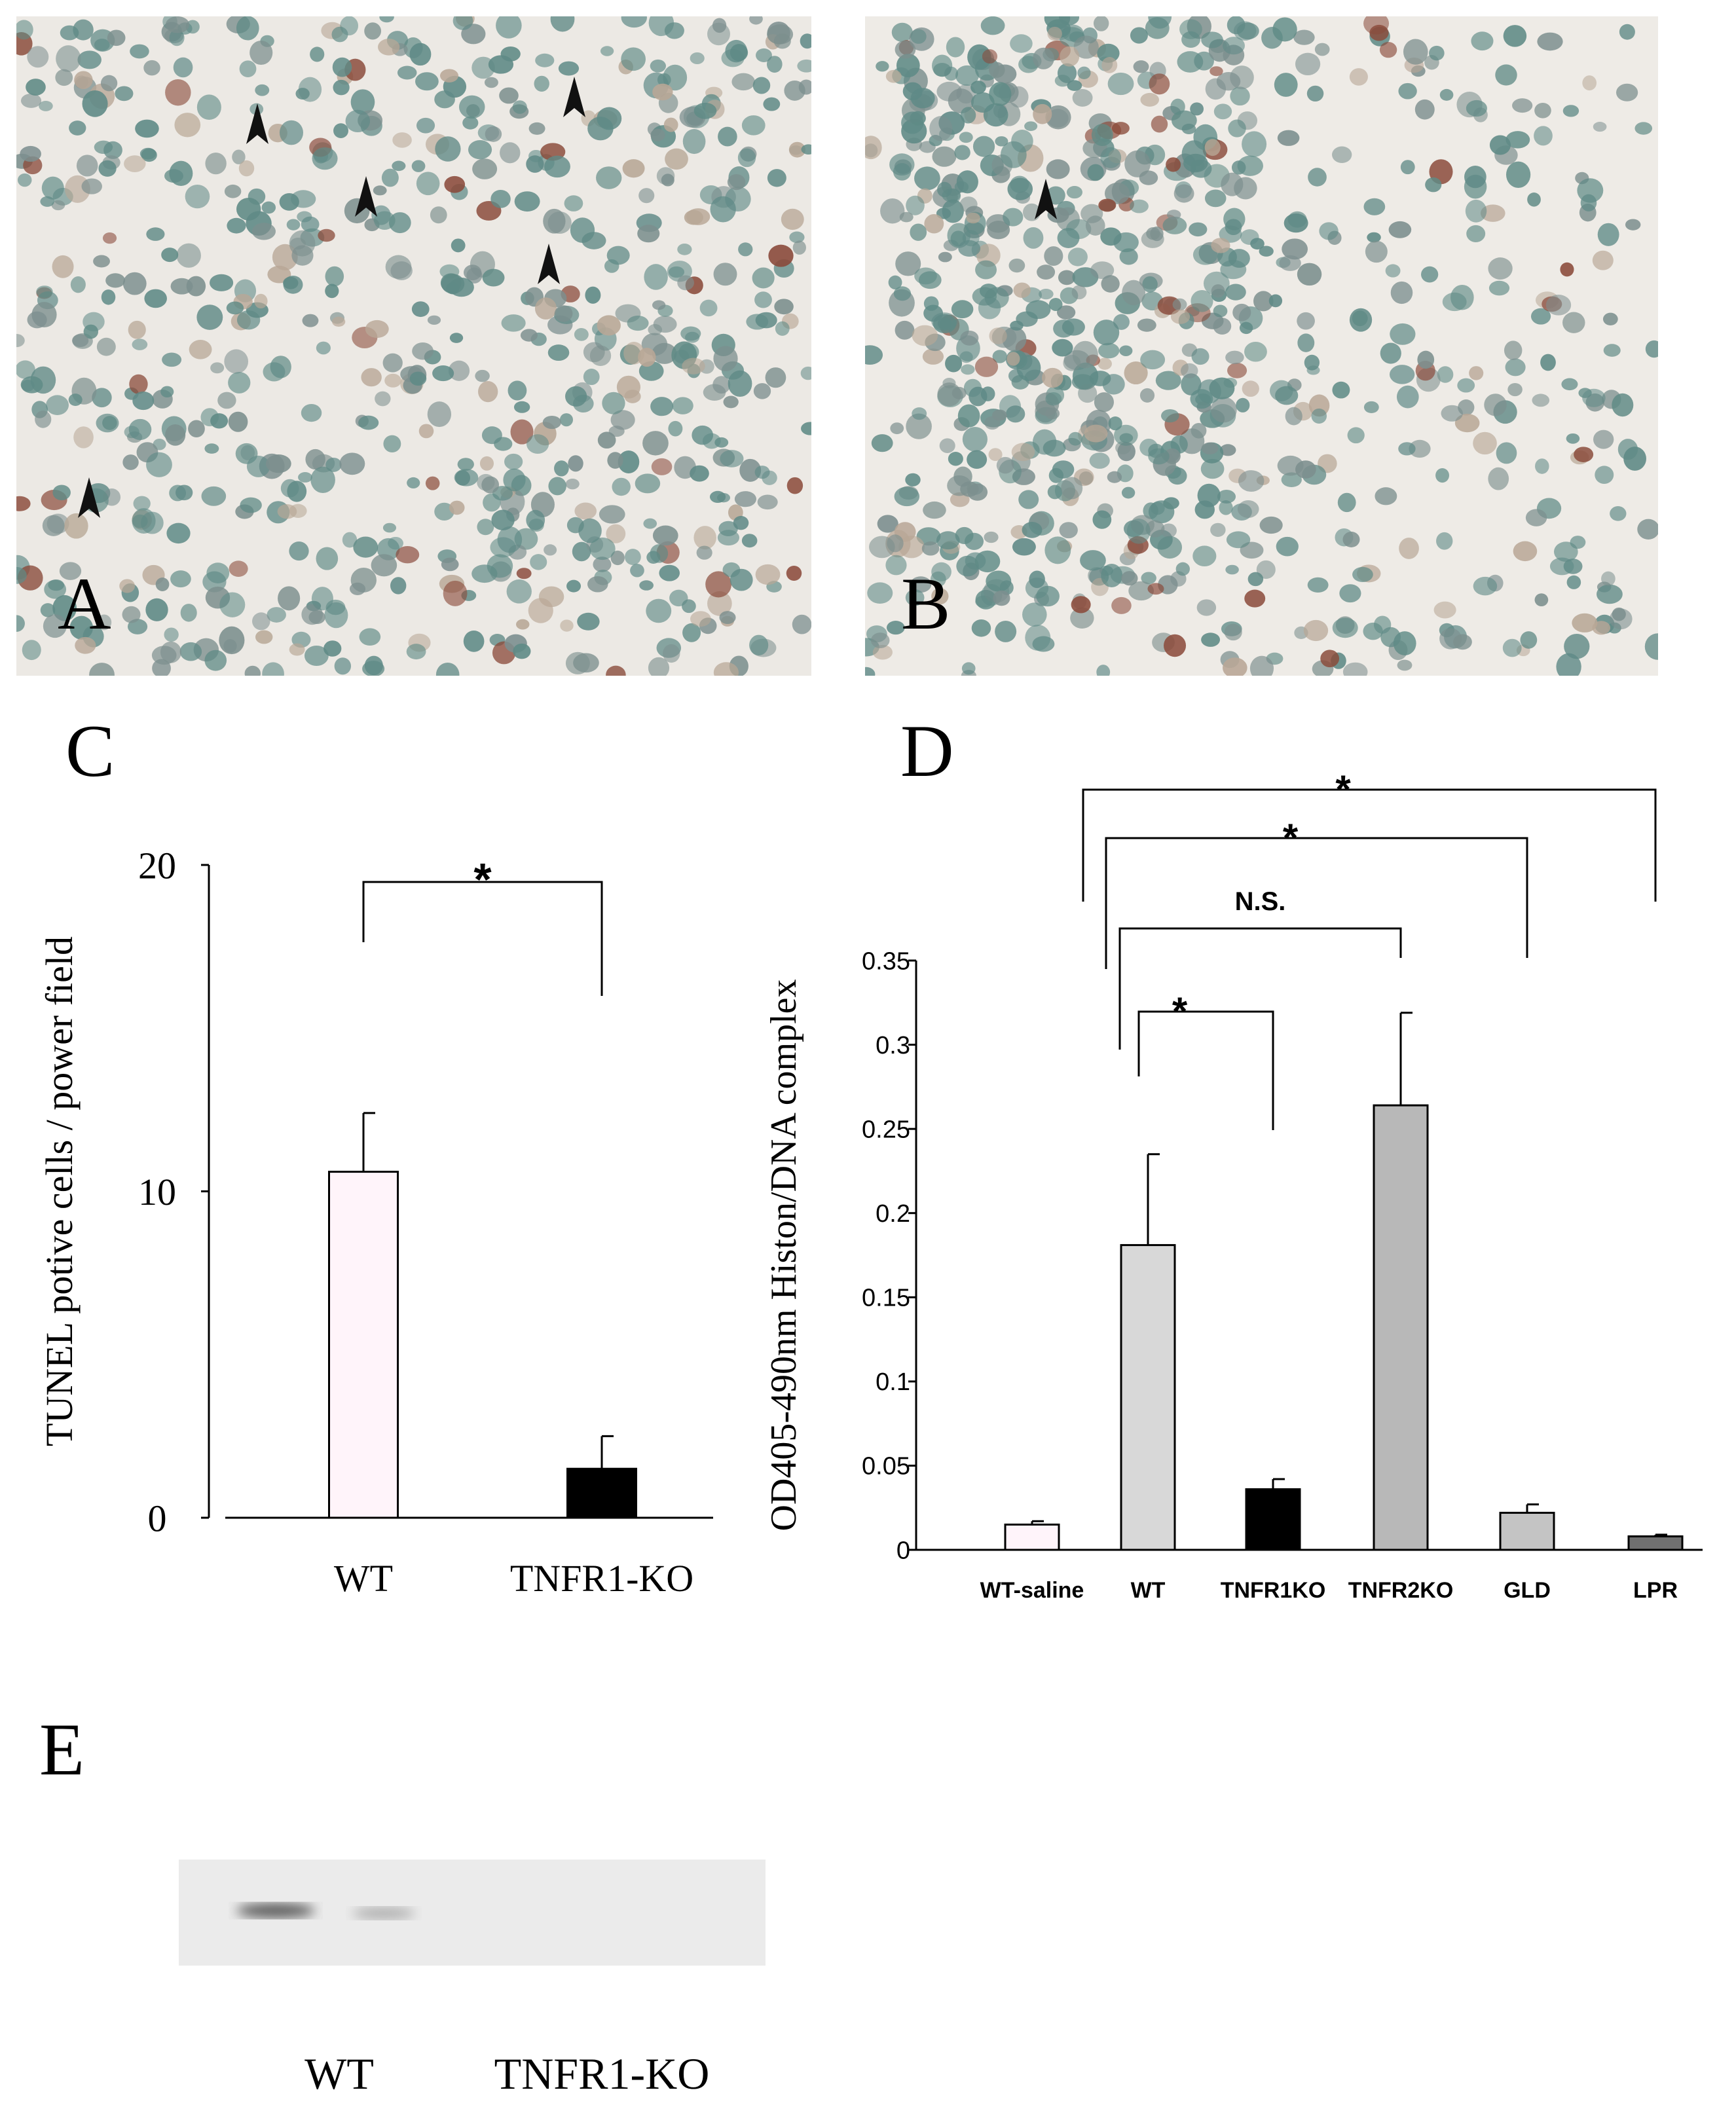 This screenshot has height=2109, width=1736. What do you see at coordinates (383, 1913) in the screenshot?
I see `blot-band` at bounding box center [383, 1913].